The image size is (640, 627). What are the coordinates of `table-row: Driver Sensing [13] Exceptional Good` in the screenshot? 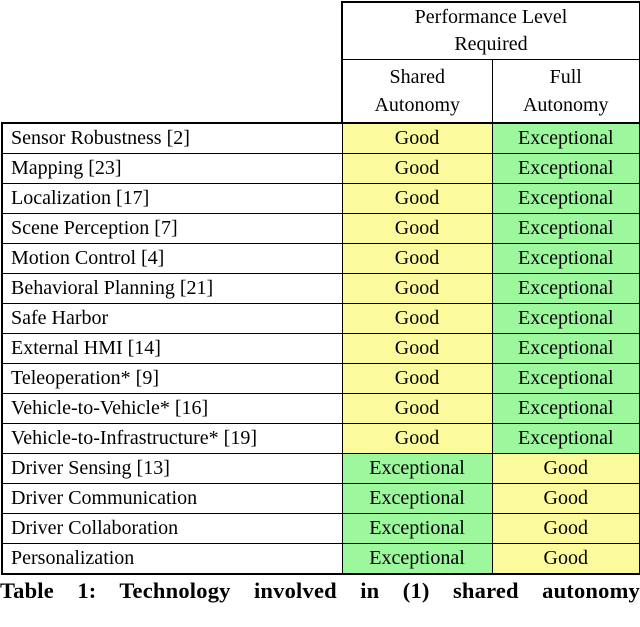 It's located at (320, 468).